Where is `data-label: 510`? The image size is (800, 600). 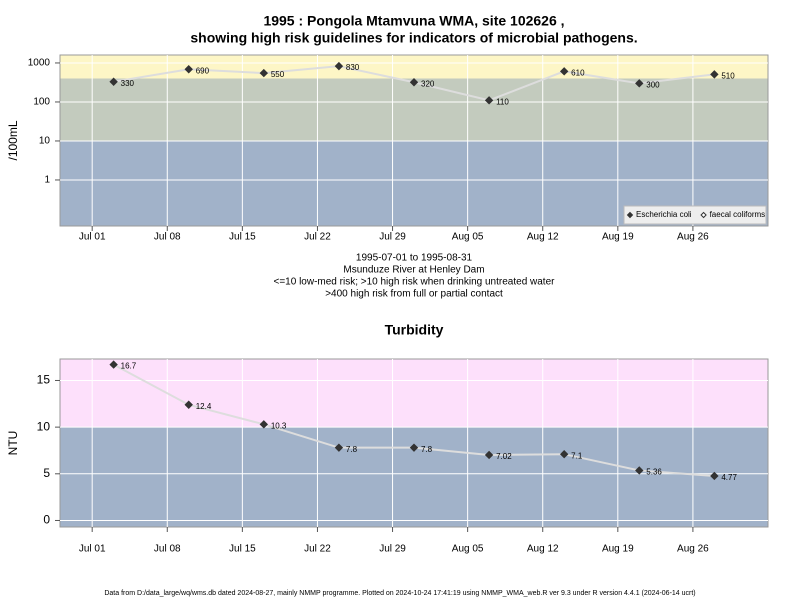
data-label: 510 is located at coordinates (728, 75).